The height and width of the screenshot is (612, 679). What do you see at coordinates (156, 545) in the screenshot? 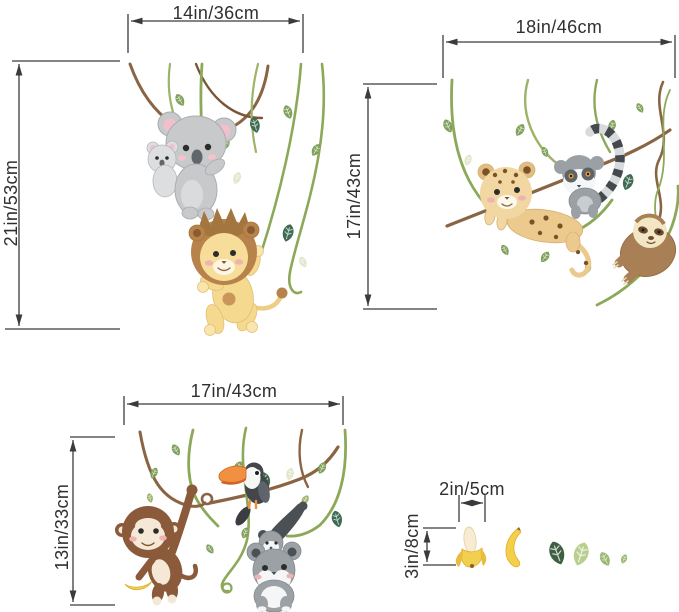
I see `monkey-illustration` at bounding box center [156, 545].